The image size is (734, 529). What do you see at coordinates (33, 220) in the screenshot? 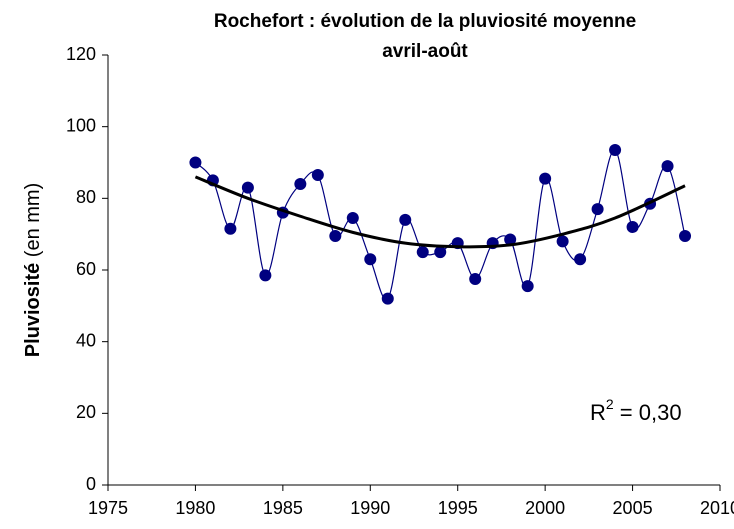
I see `y-label-normal: (en mm)` at bounding box center [33, 220].